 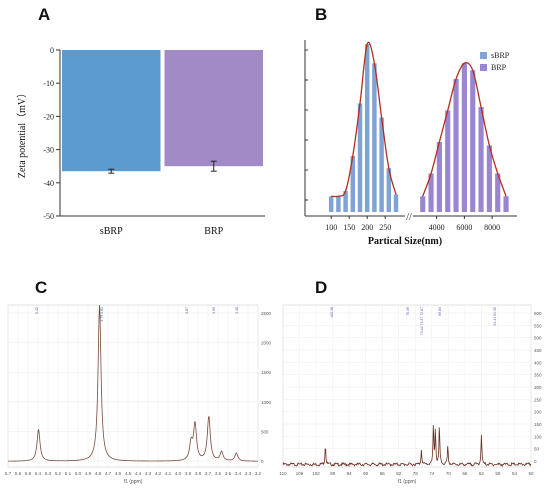 I want to click on y-tick-label: 50, so click(x=537, y=449).